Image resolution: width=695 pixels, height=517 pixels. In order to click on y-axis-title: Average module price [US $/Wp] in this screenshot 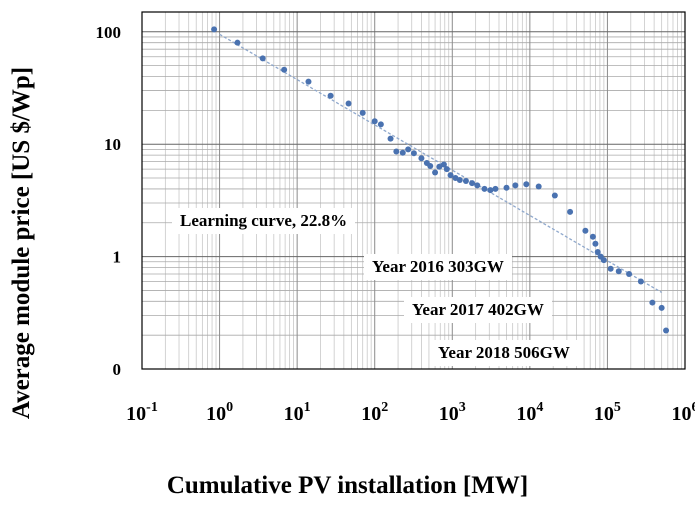, I will do `click(22, 243)`.